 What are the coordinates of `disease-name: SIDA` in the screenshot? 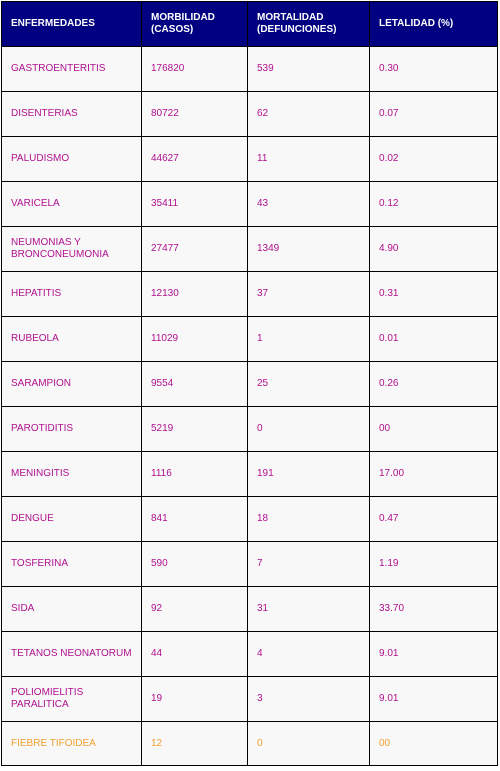 It's located at (71, 609).